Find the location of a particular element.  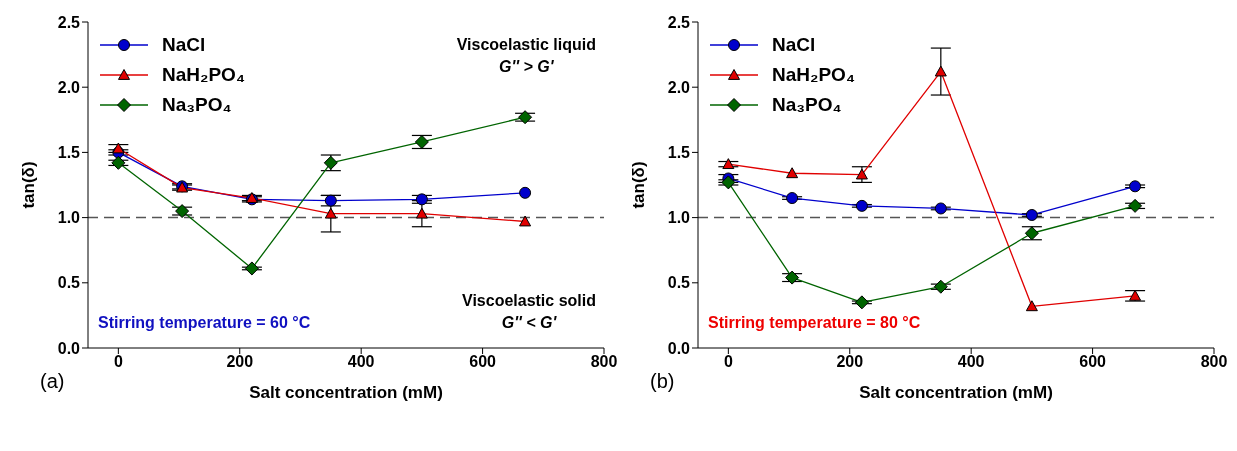

annotation: Stirring temperature = 60 °C is located at coordinates (204, 323).